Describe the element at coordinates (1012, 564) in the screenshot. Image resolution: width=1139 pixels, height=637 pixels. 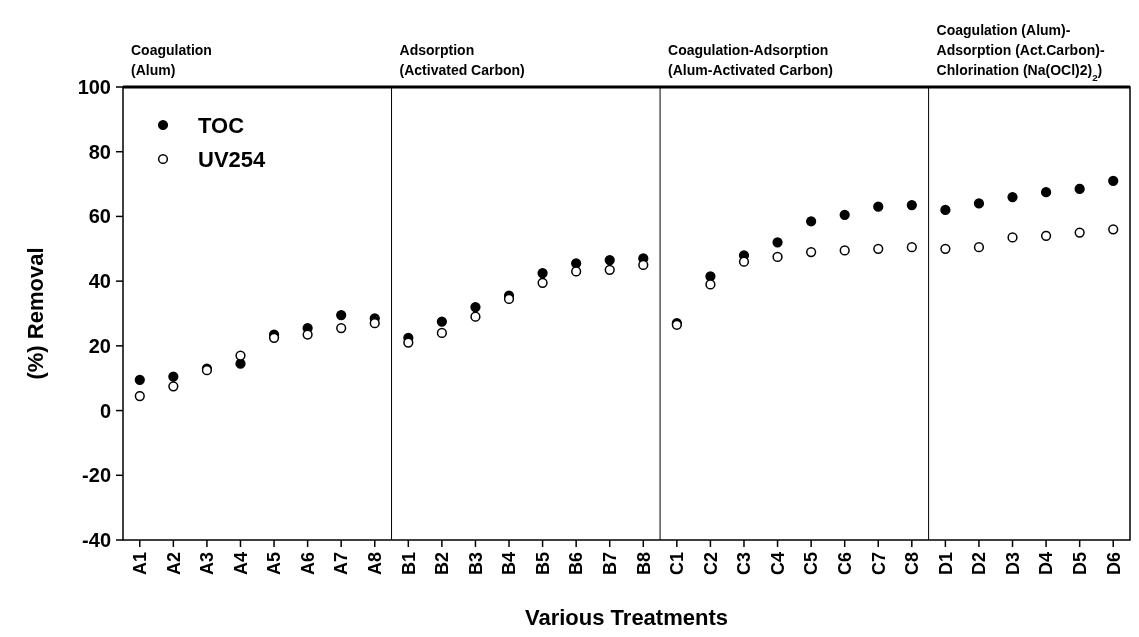
I see `x-tick-label: D3` at that location.